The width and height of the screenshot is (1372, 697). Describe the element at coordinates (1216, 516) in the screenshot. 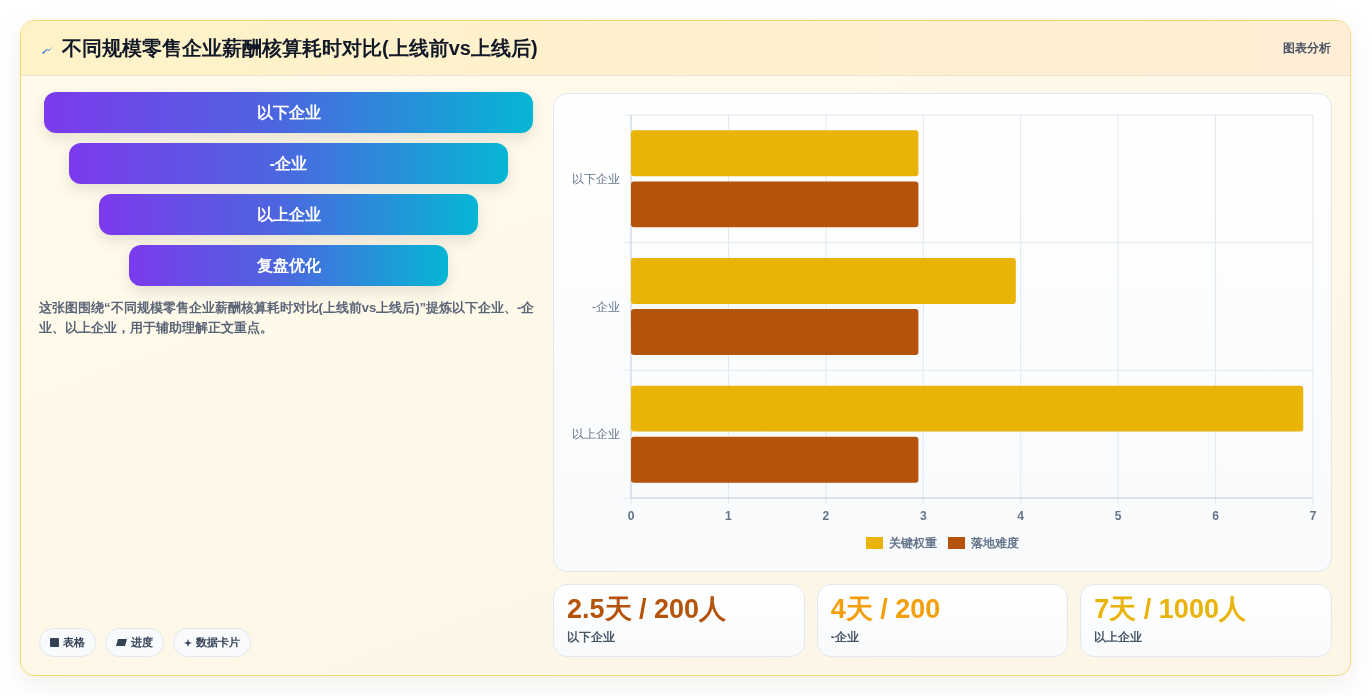

I see `x-tick-label: 6` at that location.